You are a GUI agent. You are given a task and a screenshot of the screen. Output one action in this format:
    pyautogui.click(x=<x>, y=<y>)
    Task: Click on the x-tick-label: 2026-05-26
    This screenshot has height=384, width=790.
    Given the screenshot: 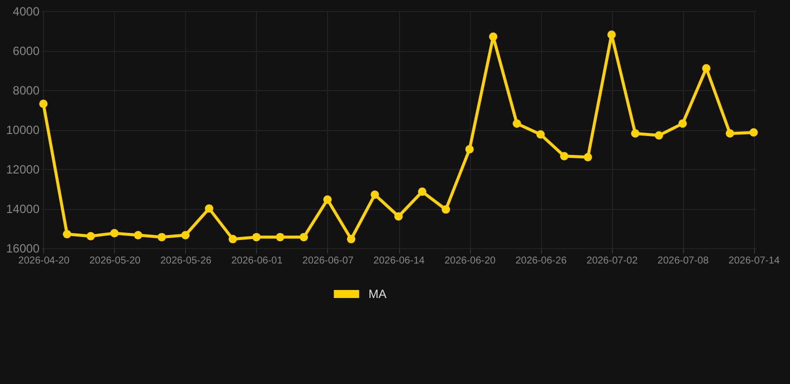 What is the action you would take?
    pyautogui.click(x=186, y=261)
    